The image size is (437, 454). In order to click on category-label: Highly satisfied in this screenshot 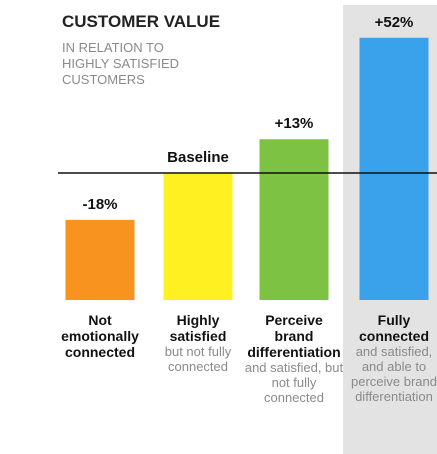, I will do `click(198, 328)`.